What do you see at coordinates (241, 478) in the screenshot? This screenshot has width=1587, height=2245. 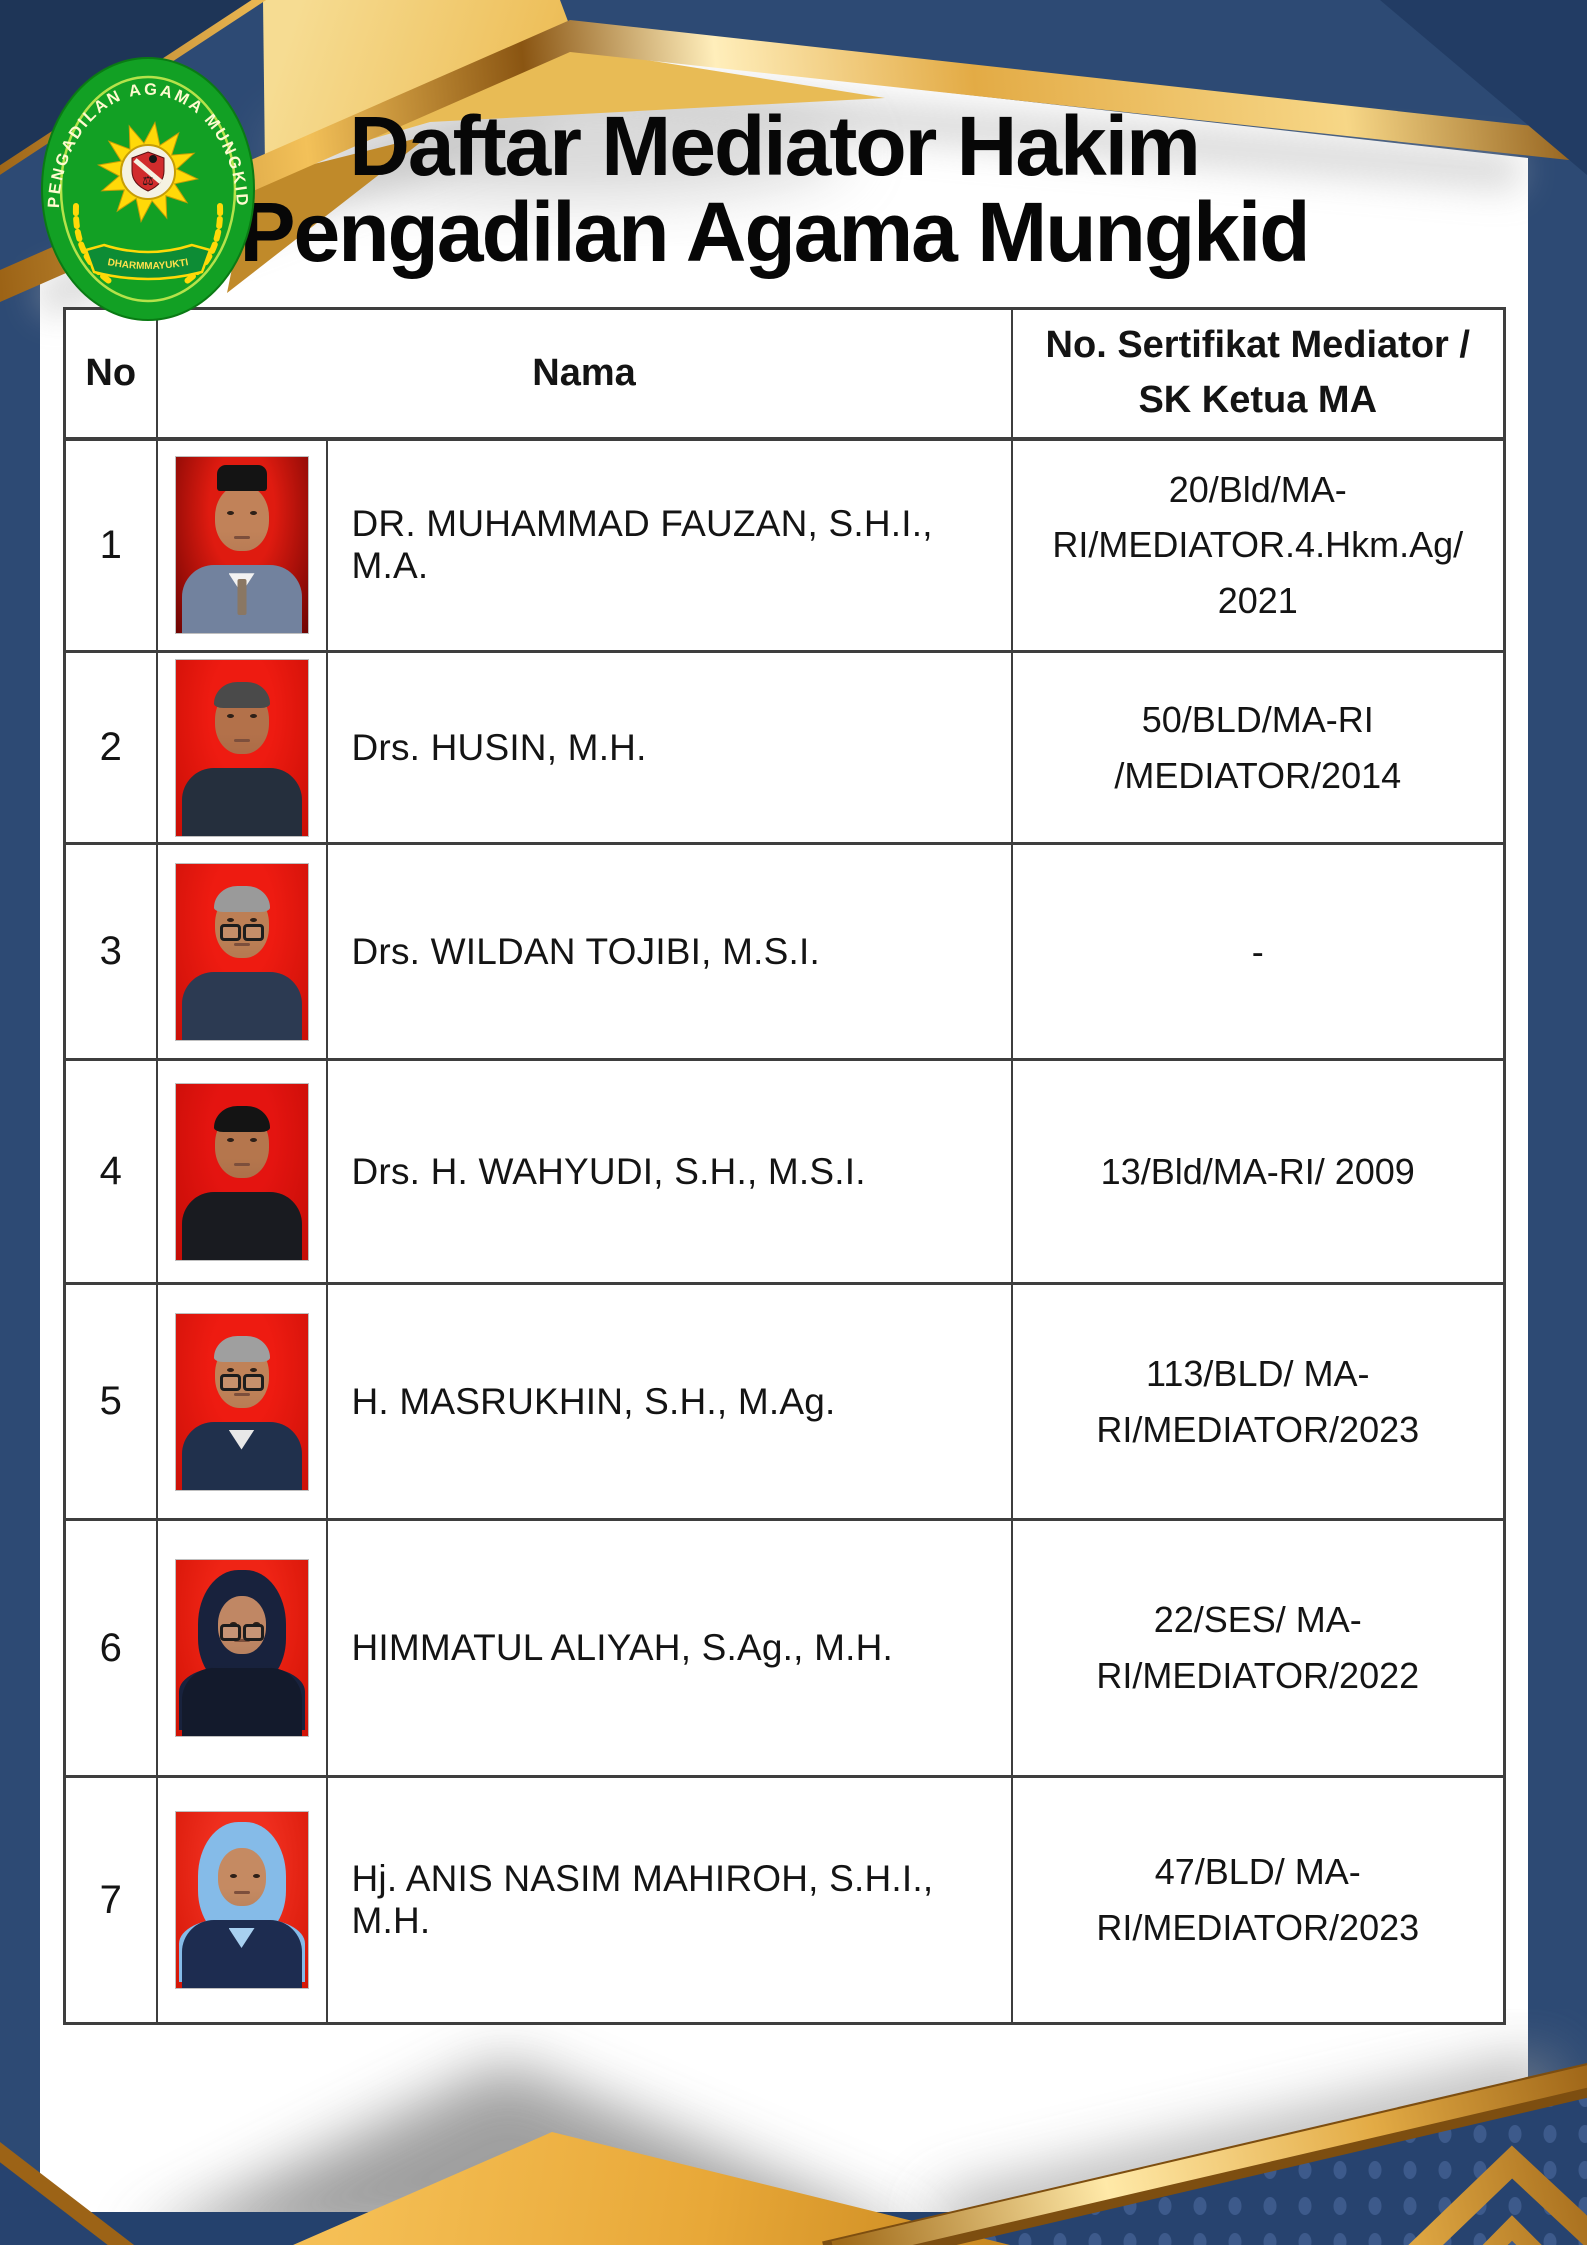 I see `peci-cap-icon` at bounding box center [241, 478].